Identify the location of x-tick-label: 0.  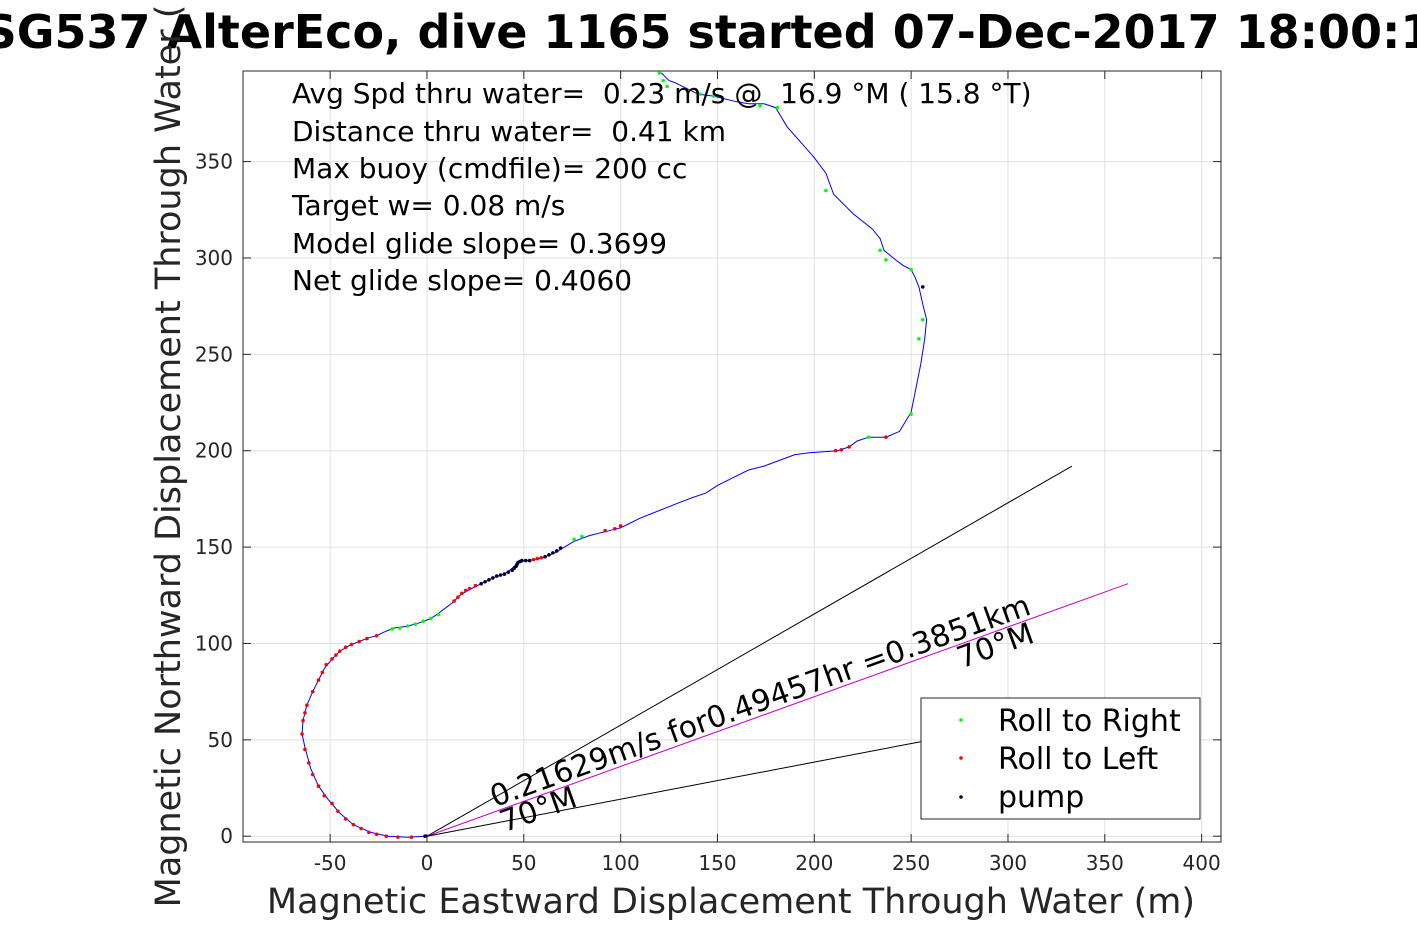
(427, 863).